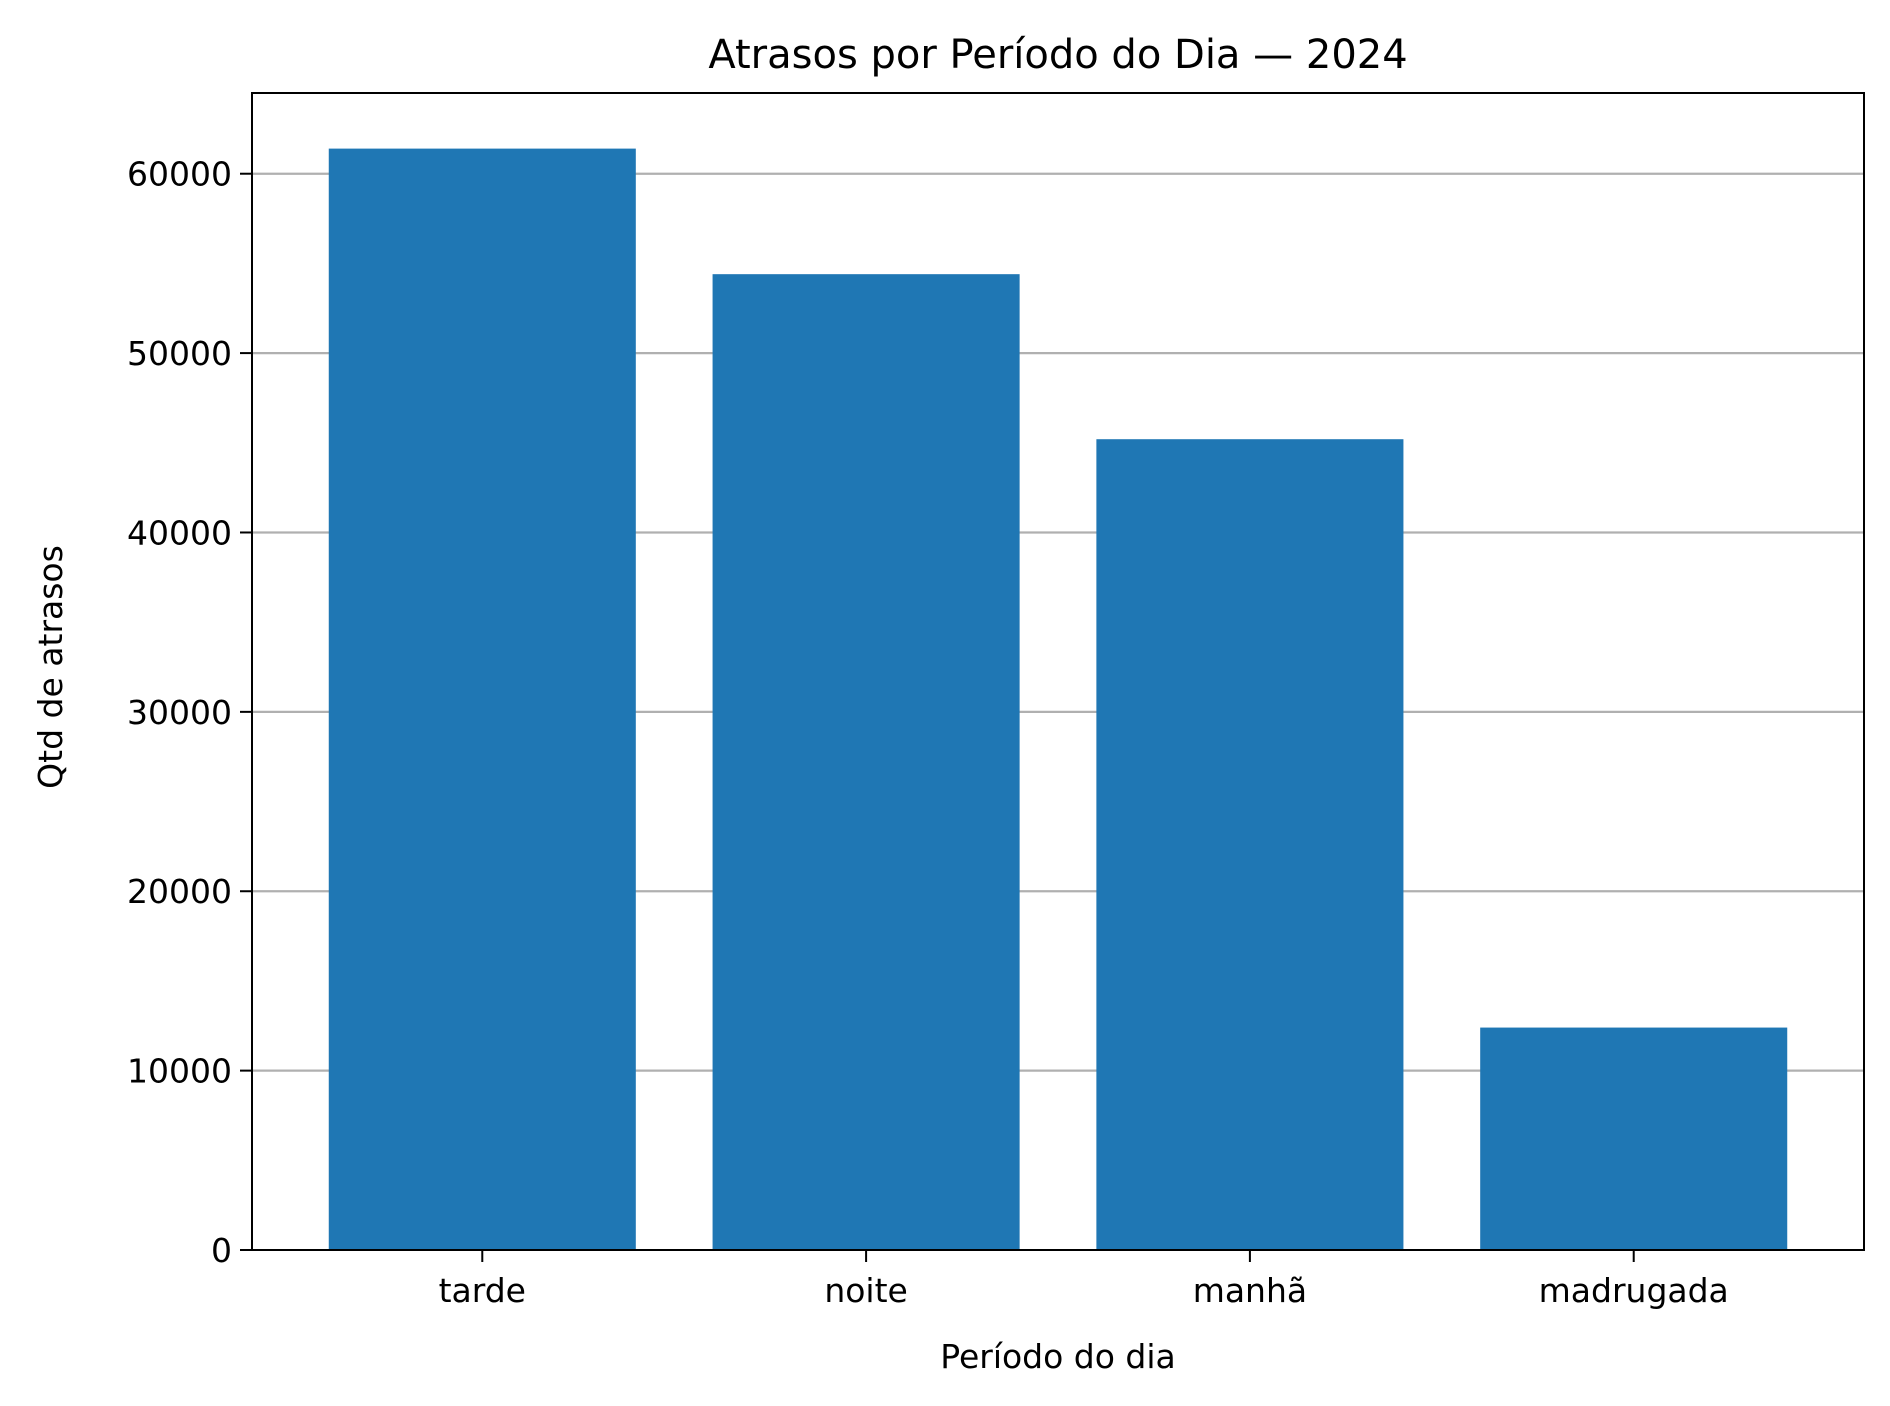 This screenshot has height=1406, width=1890. What do you see at coordinates (221, 1250) in the screenshot?
I see `y-tick-label: 0` at bounding box center [221, 1250].